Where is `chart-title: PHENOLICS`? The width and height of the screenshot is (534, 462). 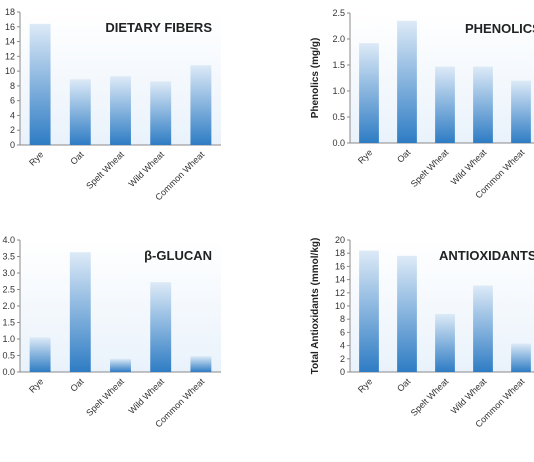
chart-title: PHENOLICS is located at coordinates (499, 28).